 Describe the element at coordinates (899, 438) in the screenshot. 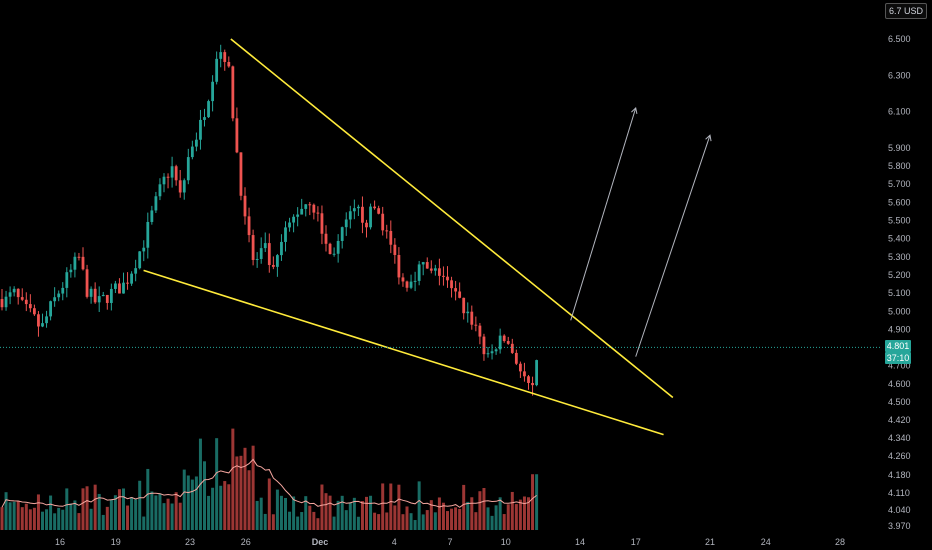

I see `price-tick-label: 4.340` at that location.